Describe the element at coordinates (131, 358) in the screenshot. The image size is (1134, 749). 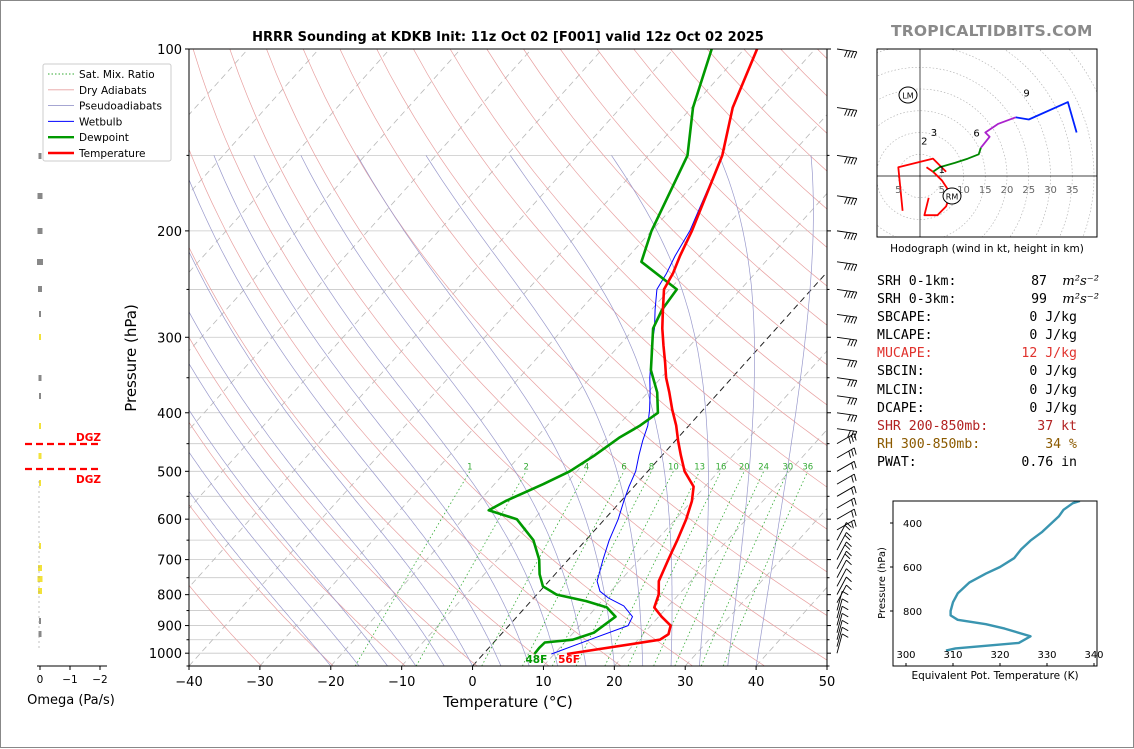
I see `skewt-ylabel: Pressure (hPa)` at that location.